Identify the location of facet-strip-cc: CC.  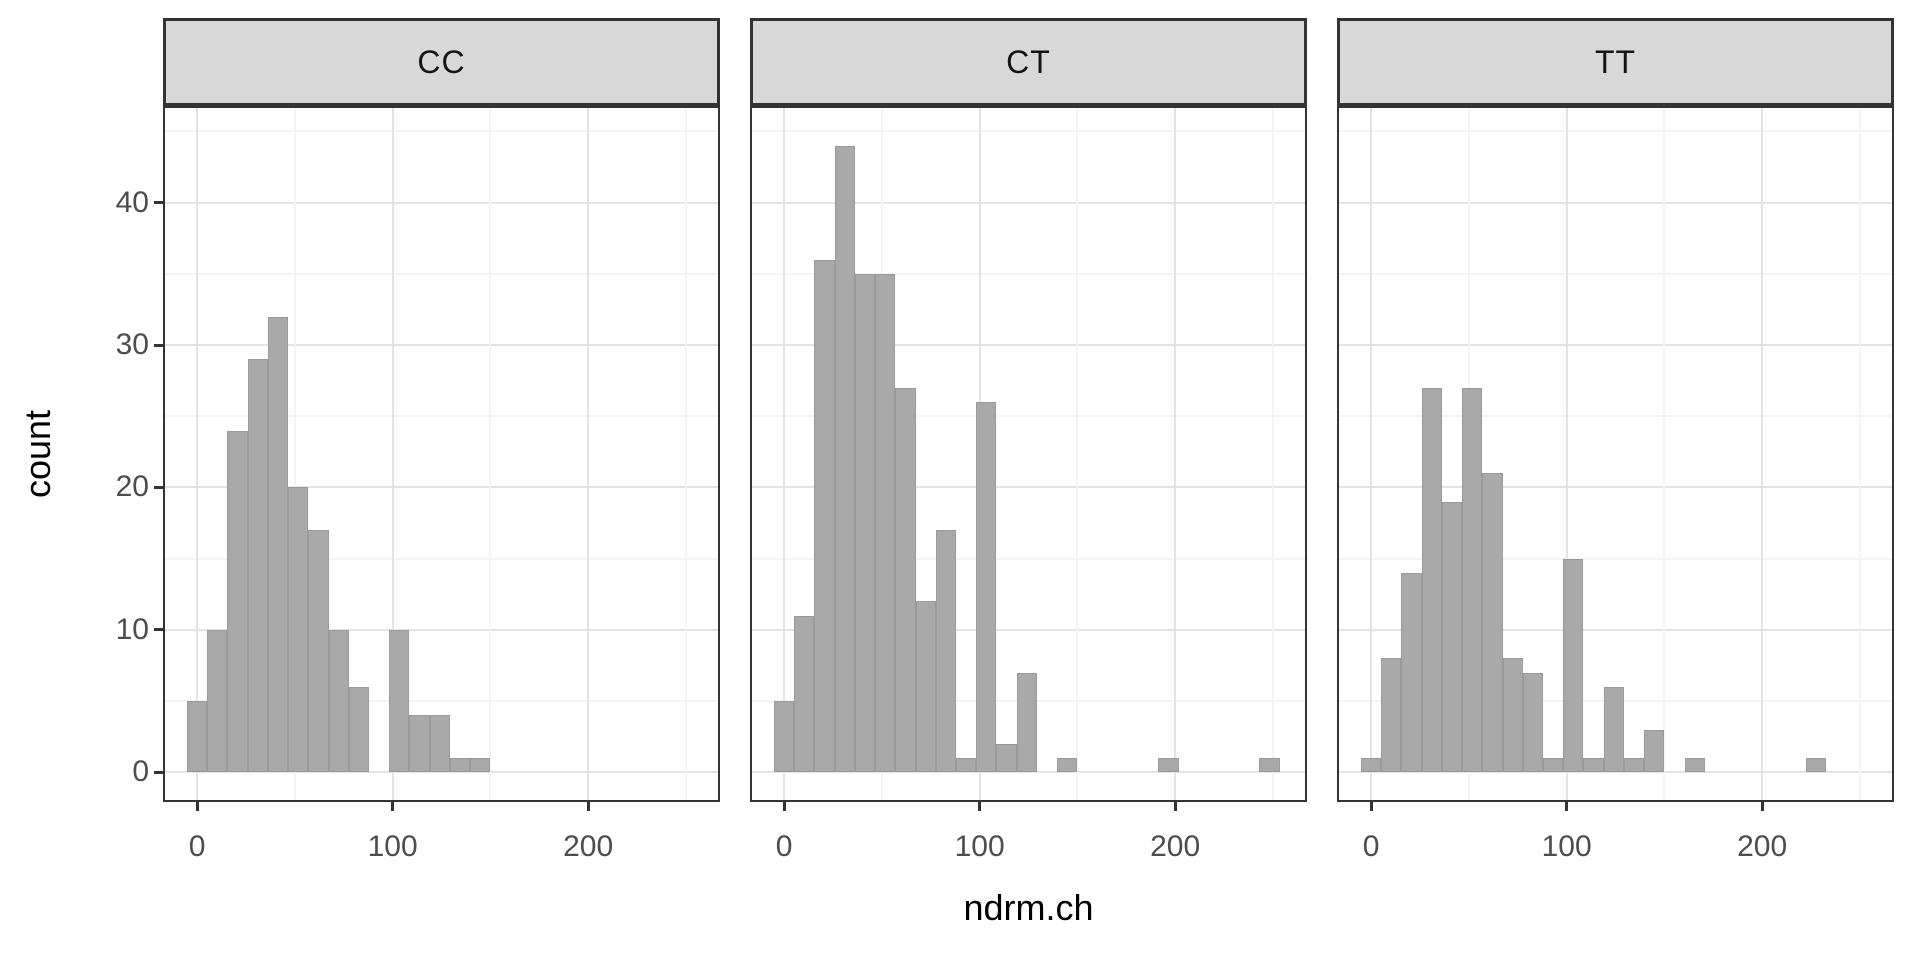
(441, 62).